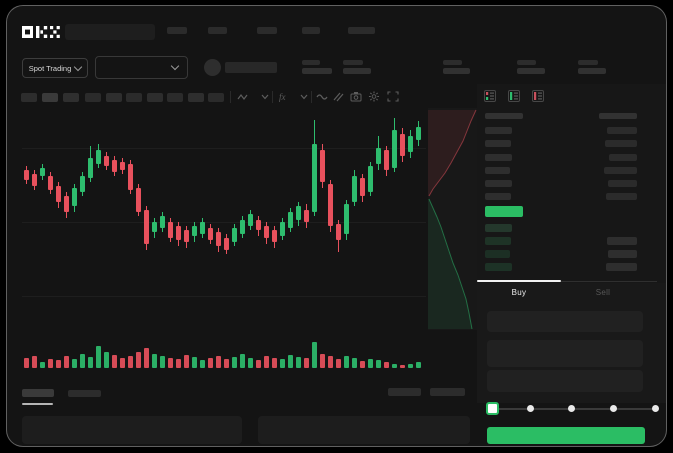  Describe the element at coordinates (41, 32) in the screenshot. I see `okx-logo` at that location.